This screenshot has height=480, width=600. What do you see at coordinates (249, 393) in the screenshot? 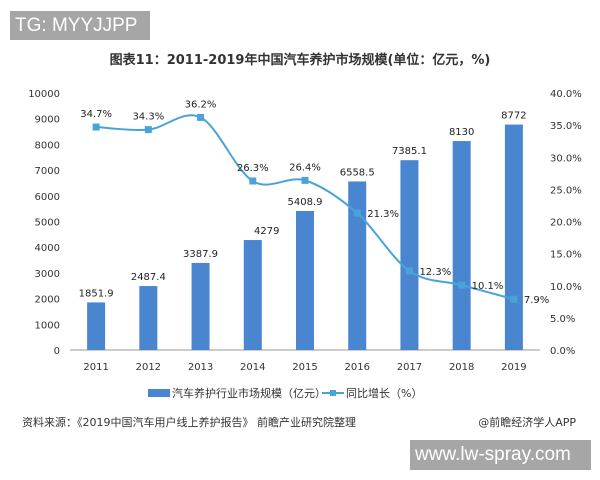
I see `legend-bar-label: 汽车养护行业市场规模（亿元）` at bounding box center [249, 393].